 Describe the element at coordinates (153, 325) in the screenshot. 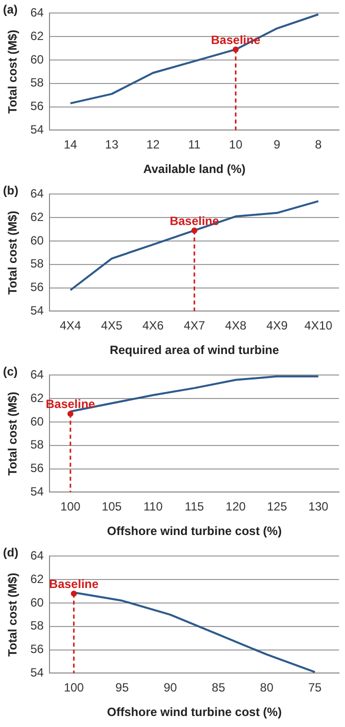

I see `x-tick-label: 4X6` at that location.